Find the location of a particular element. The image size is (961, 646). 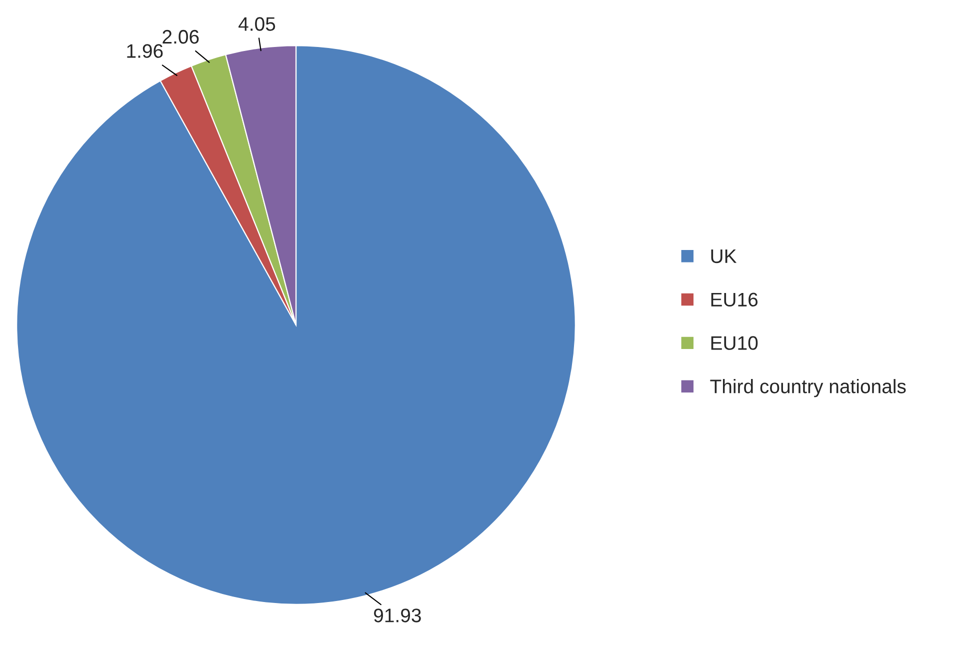

data-label: 2.06 is located at coordinates (180, 37).